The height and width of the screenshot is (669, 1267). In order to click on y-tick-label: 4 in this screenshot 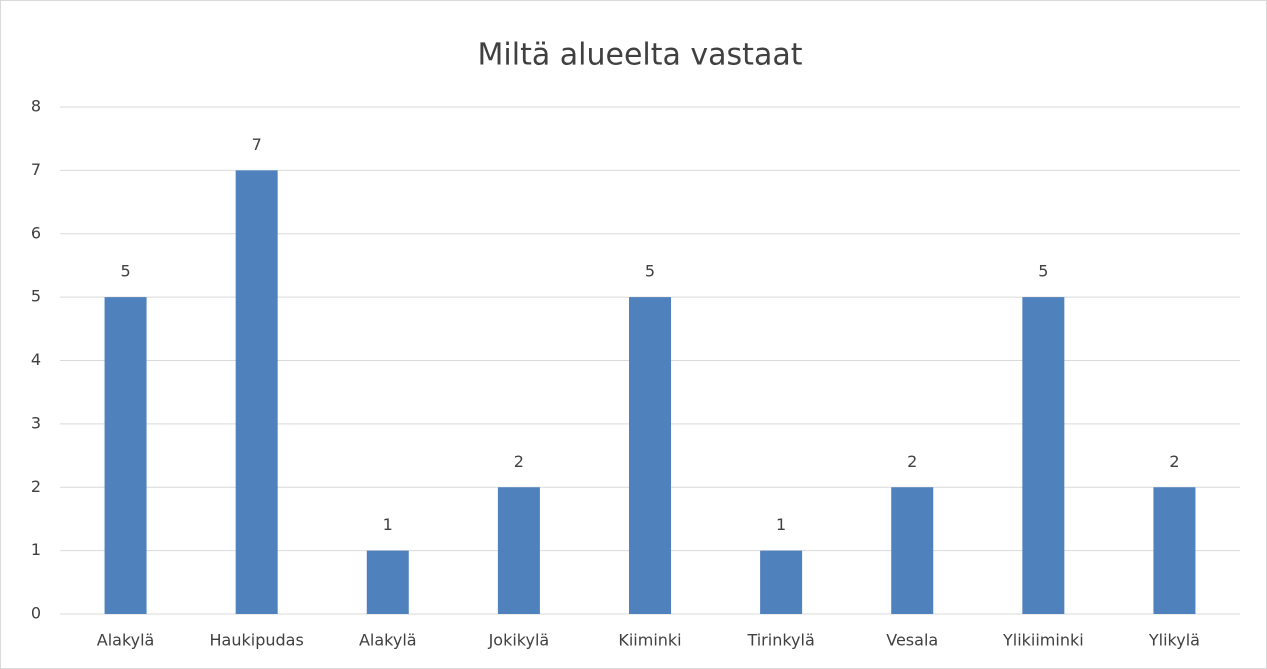, I will do `click(36, 359)`.